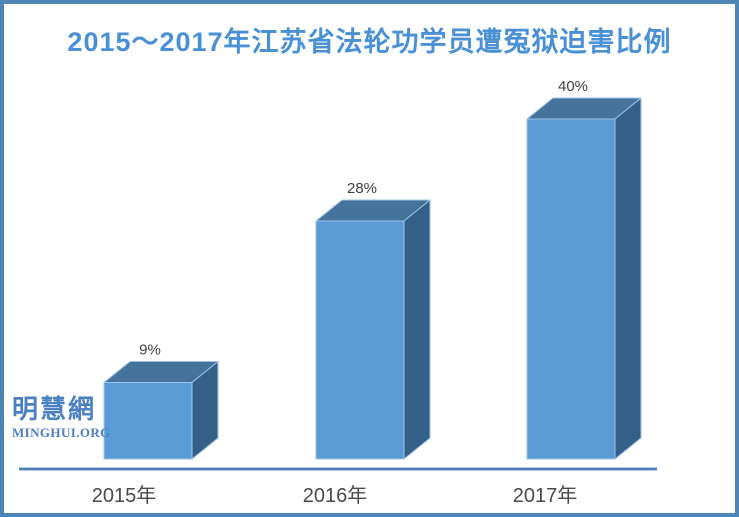 The image size is (739, 517). What do you see at coordinates (362, 188) in the screenshot?
I see `bar-2016-value-label: 28%` at bounding box center [362, 188].